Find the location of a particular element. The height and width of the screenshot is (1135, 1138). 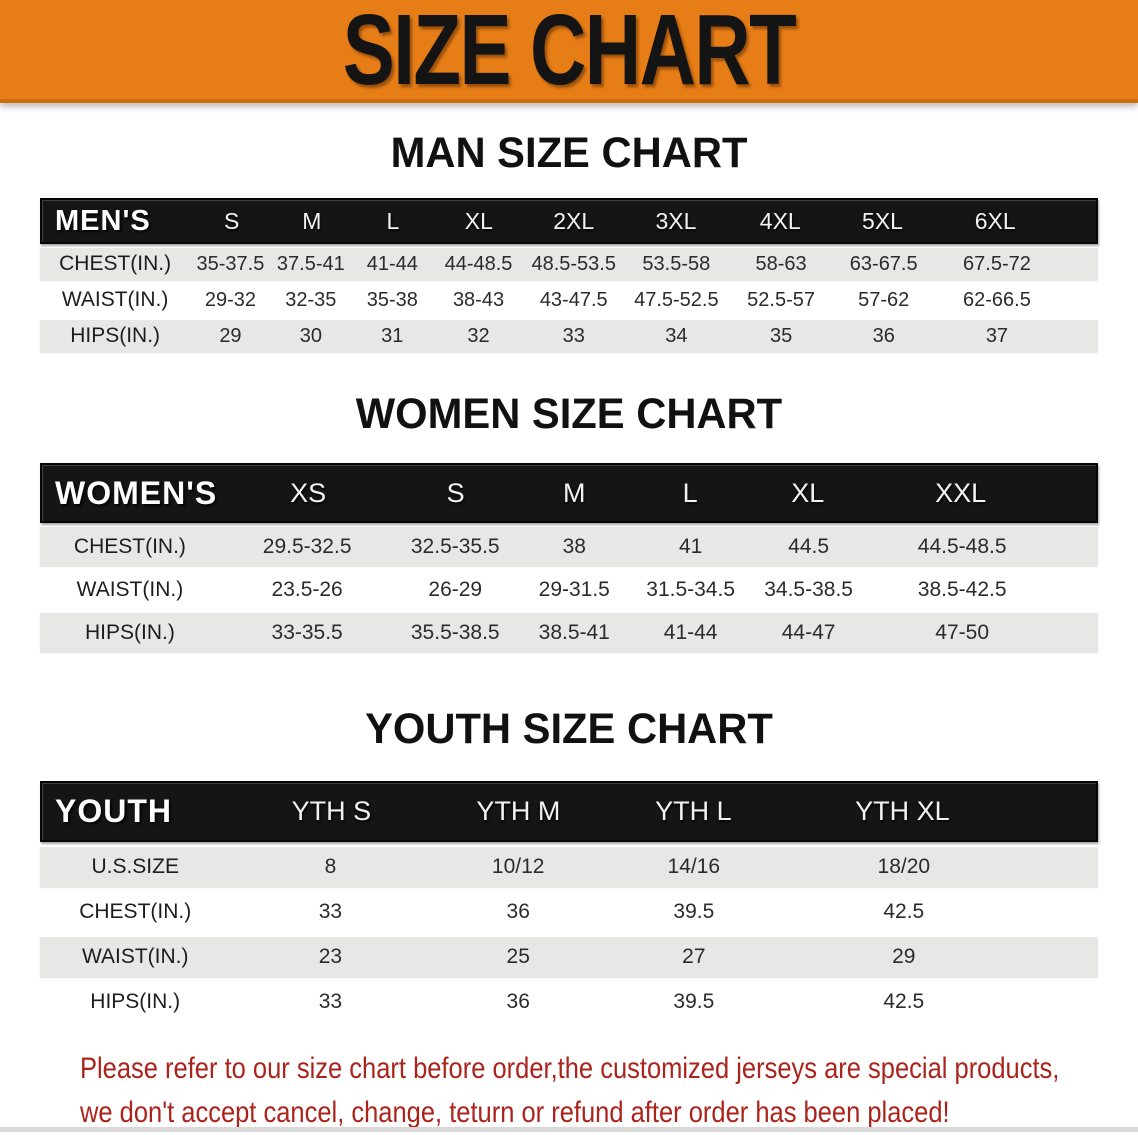

value-cell: 44.5 is located at coordinates (809, 546).